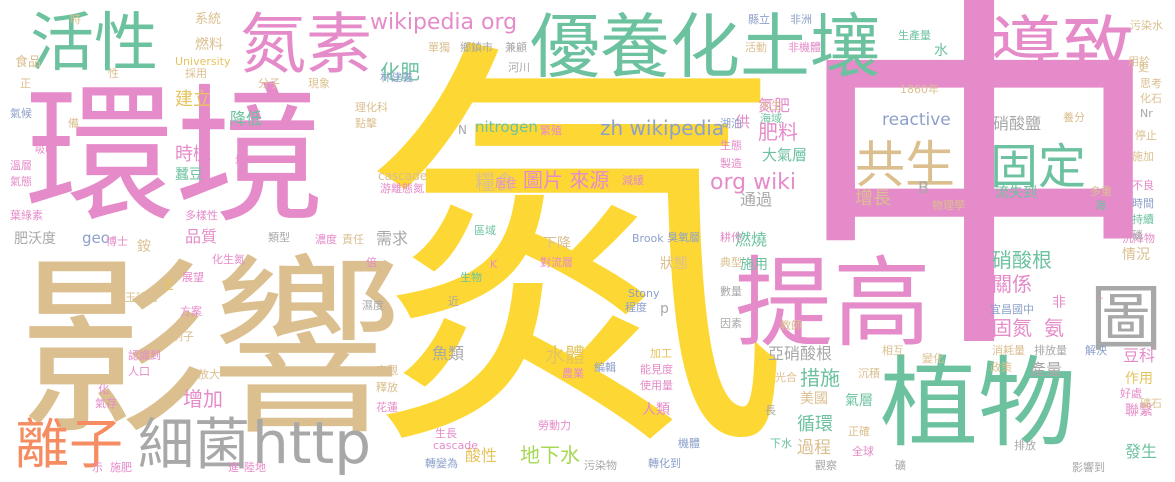  Describe the element at coordinates (21, 165) in the screenshot. I see `word-wendu: 溫層` at that location.